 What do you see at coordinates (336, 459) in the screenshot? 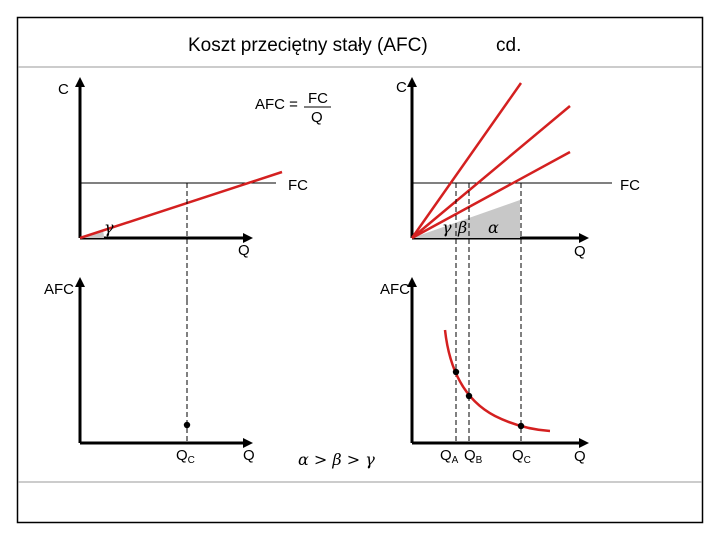
I see `angle-inequality: α > β > γ` at bounding box center [336, 459].